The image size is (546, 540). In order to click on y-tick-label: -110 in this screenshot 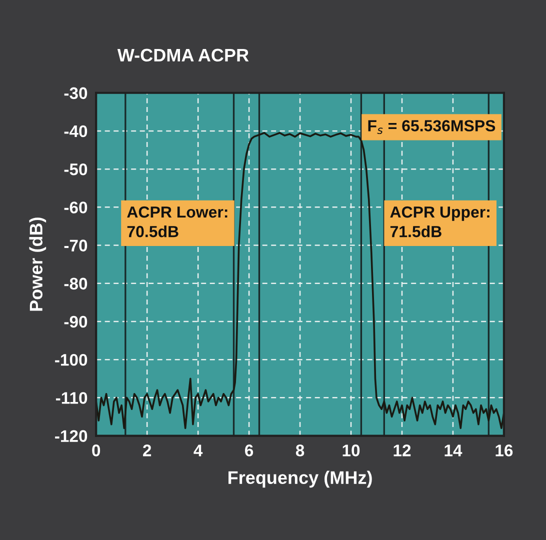, I will do `click(72, 398)`.